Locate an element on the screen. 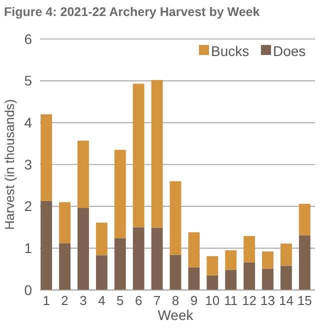 The image size is (325, 334). y-tick-label: 1 is located at coordinates (28, 248).